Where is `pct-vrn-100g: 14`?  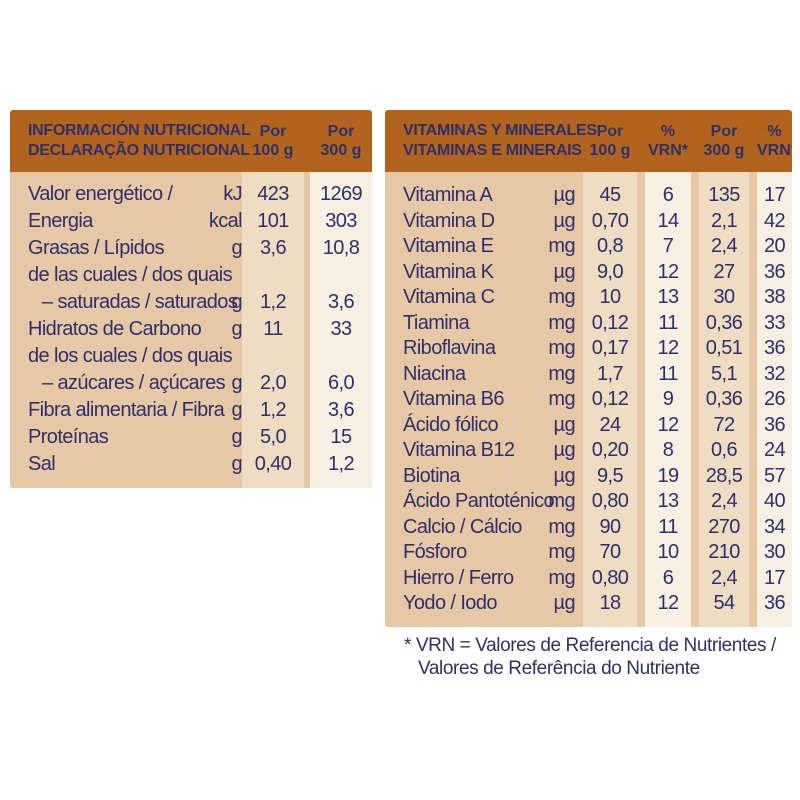 pct-vrn-100g: 14 is located at coordinates (668, 220).